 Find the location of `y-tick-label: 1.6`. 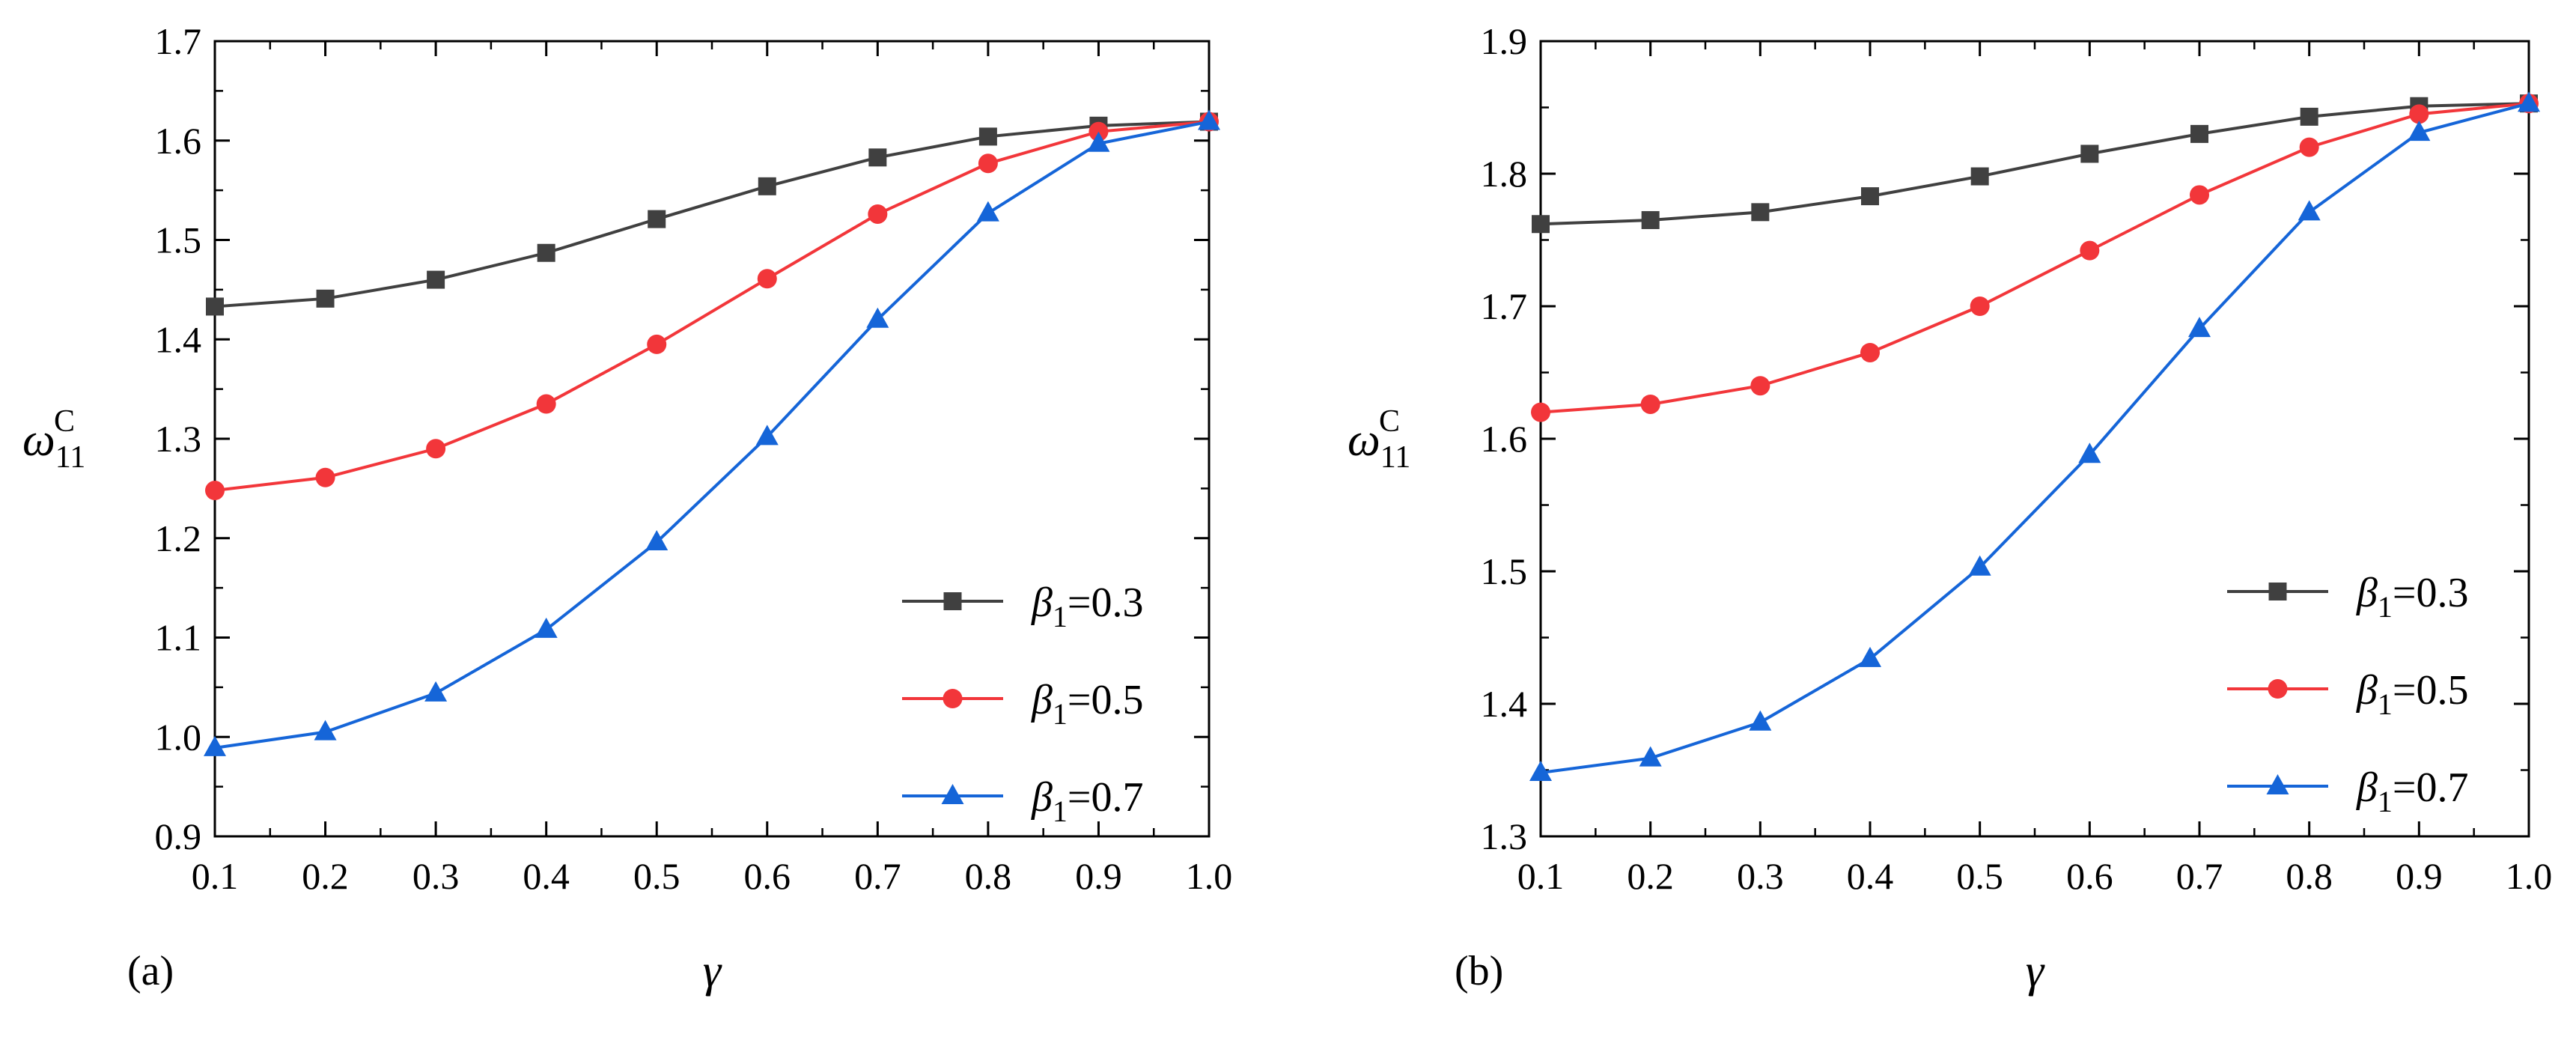

y-tick-label: 1.6 is located at coordinates (178, 141).